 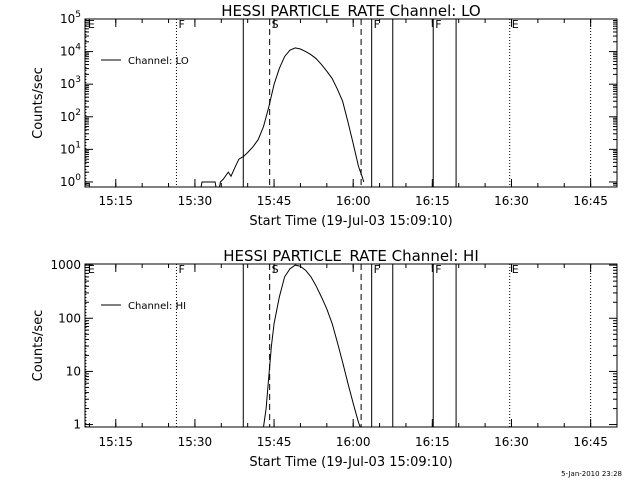 I want to click on y-tick-label: 10³, so click(x=70, y=83).